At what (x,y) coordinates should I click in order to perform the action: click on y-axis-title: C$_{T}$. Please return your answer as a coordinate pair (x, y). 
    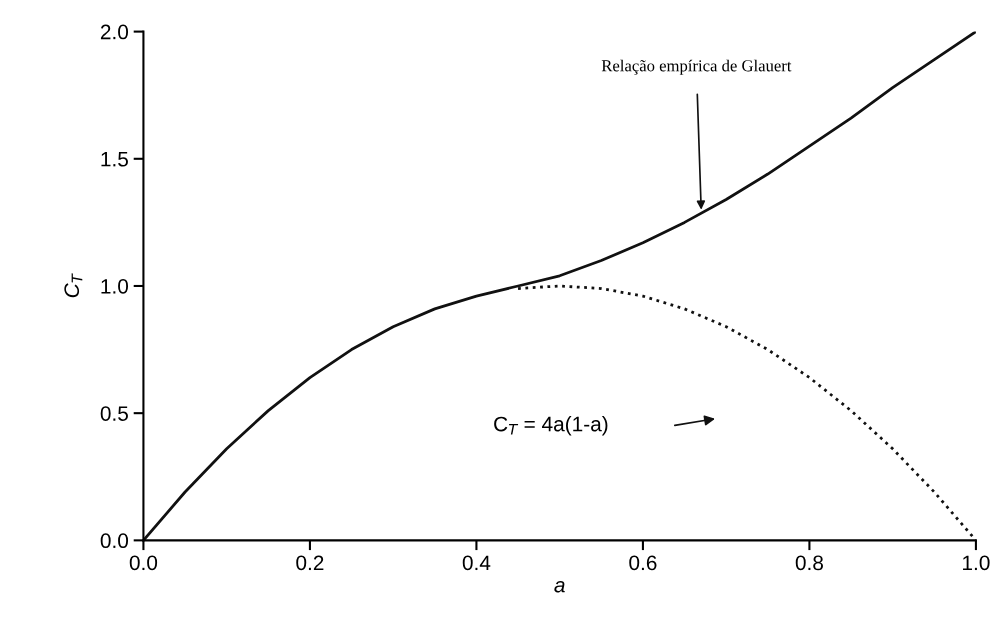
    Looking at the image, I should click on (73, 285).